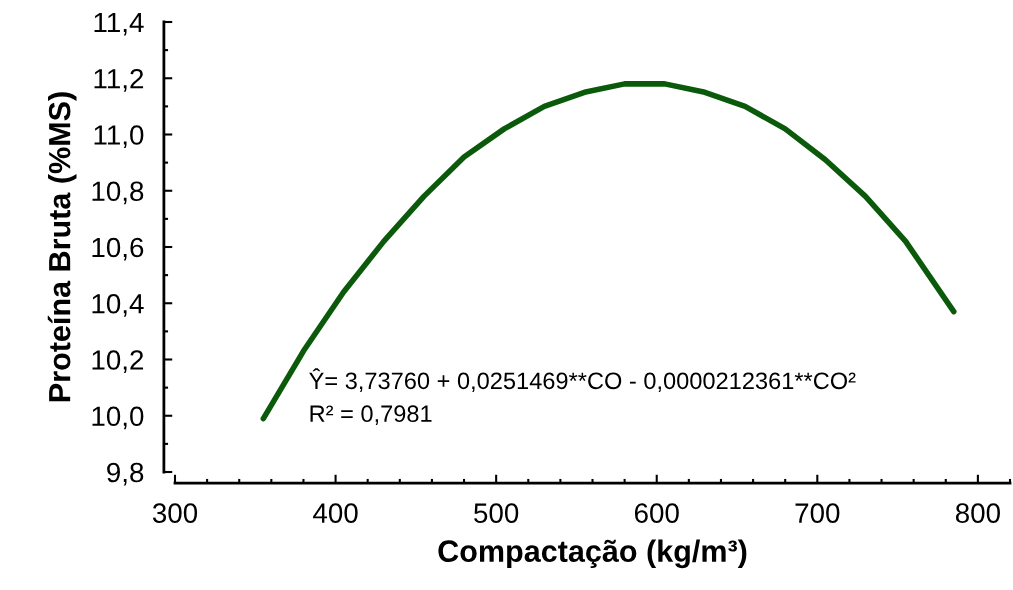 The width and height of the screenshot is (1013, 590). What do you see at coordinates (335, 513) in the screenshot?
I see `x-tick-label: 400` at bounding box center [335, 513].